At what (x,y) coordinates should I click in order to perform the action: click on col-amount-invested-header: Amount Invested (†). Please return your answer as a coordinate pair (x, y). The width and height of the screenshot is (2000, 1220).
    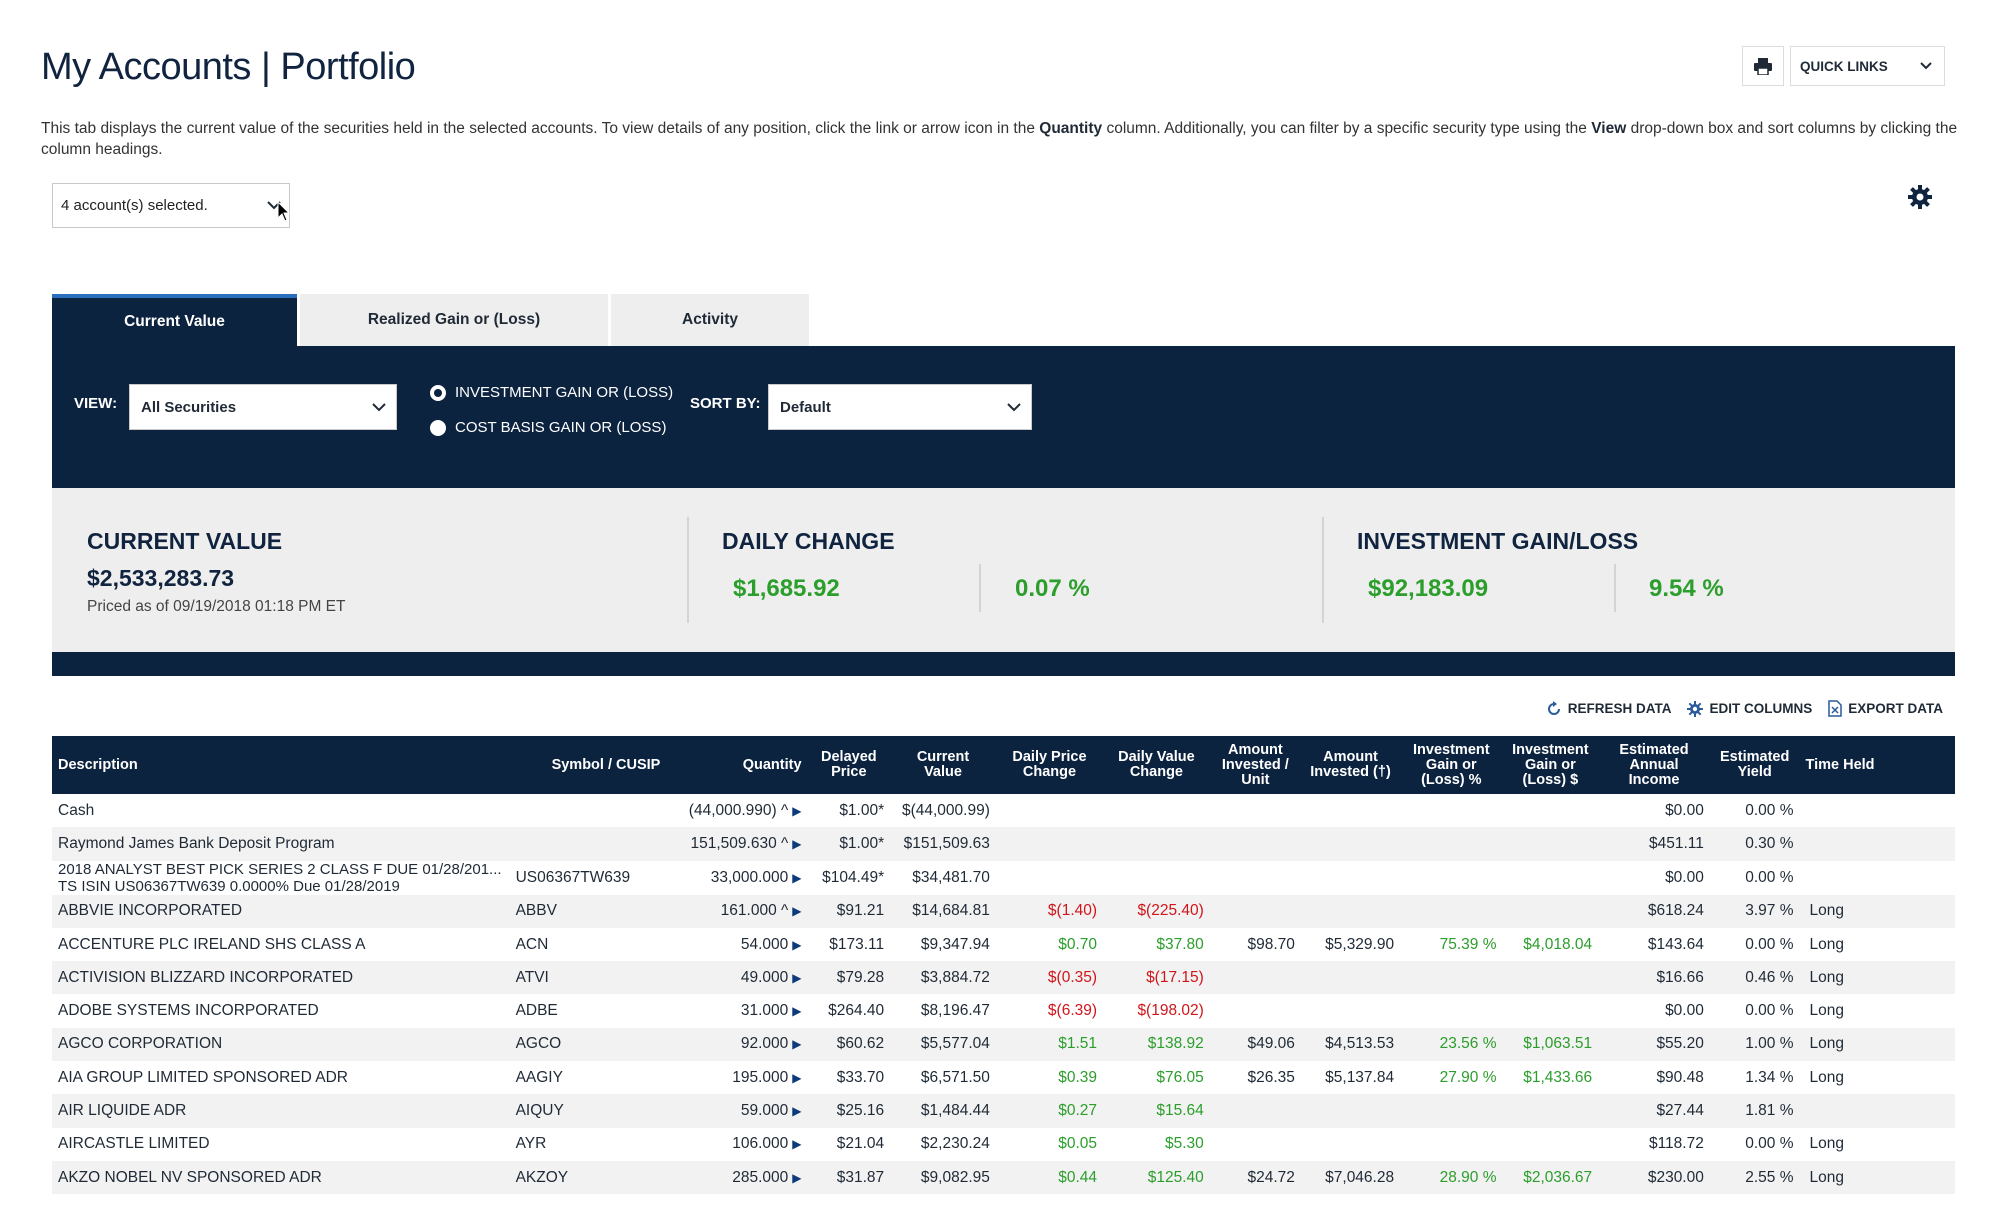
    Looking at the image, I should click on (1350, 764).